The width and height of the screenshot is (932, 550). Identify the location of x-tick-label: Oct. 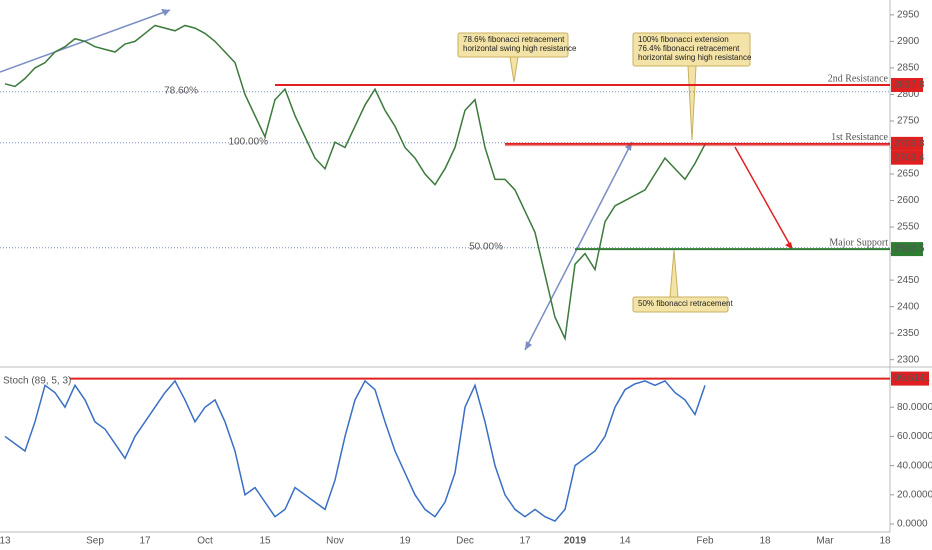
(205, 541).